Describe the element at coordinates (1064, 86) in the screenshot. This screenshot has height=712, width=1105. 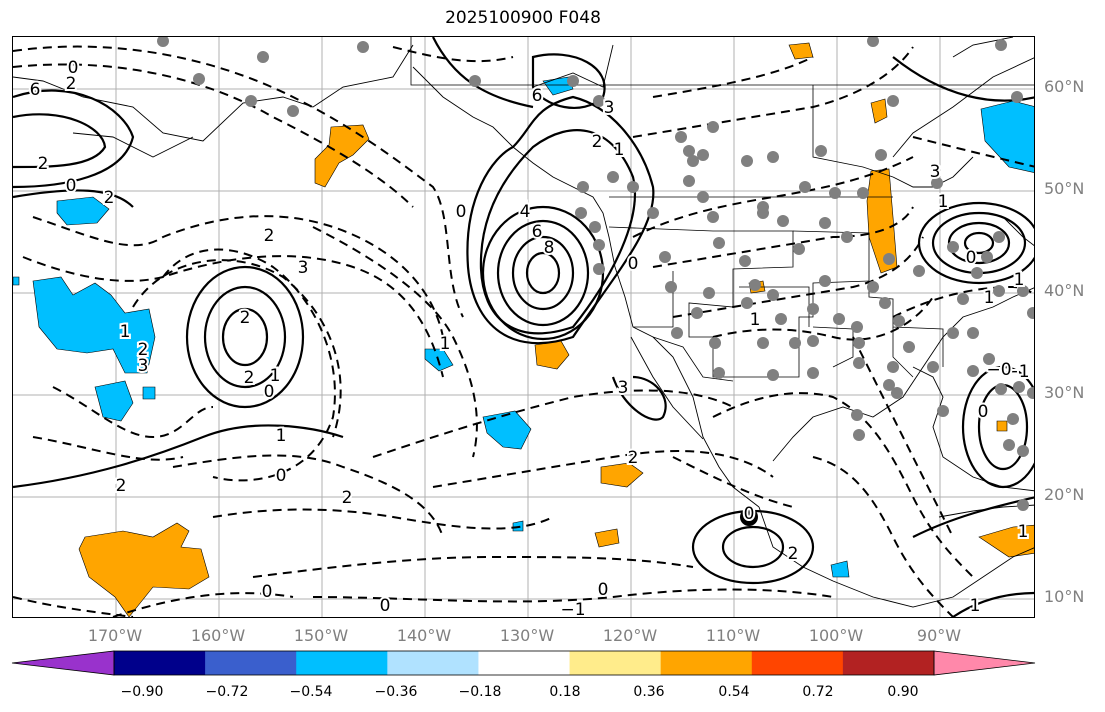
I see `lat-label-60n: 60°N` at that location.